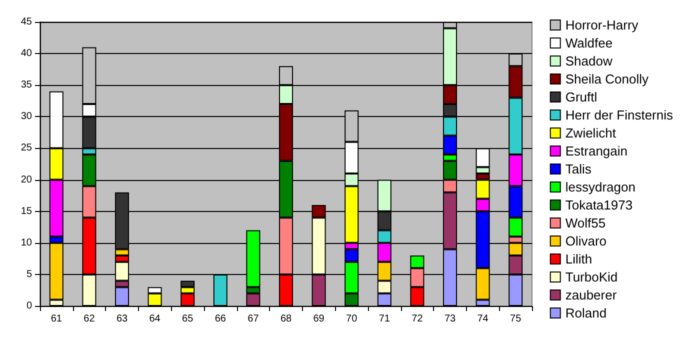 This screenshot has height=338, width=690. I want to click on y-tick-label: 5, so click(29, 274).